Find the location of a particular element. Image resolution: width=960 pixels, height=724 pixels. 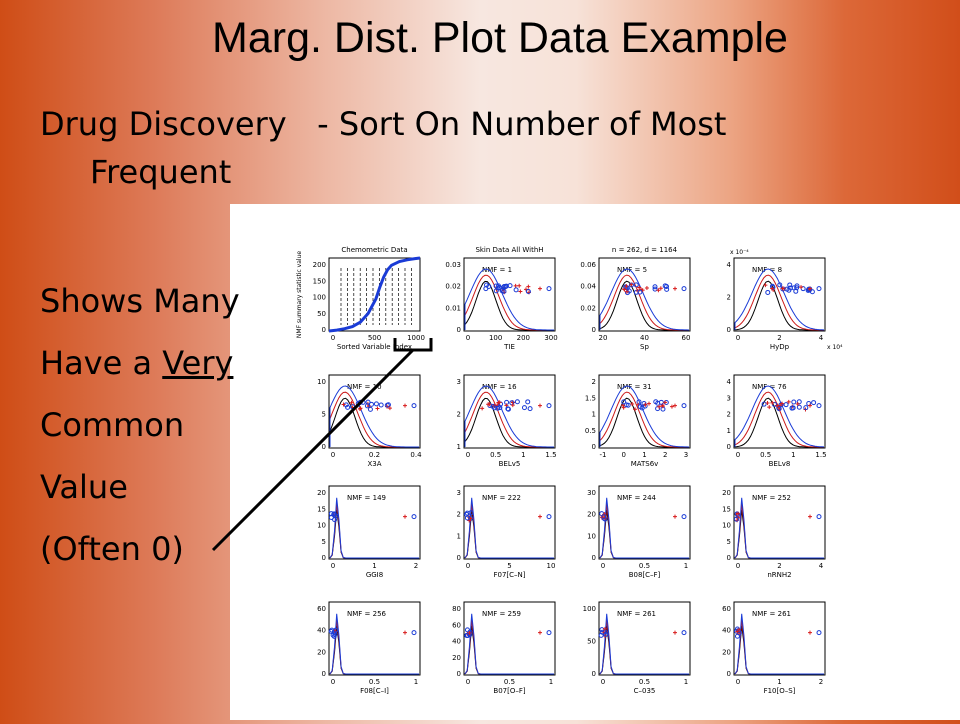

y-tick-label: 10 is located at coordinates (591, 536).